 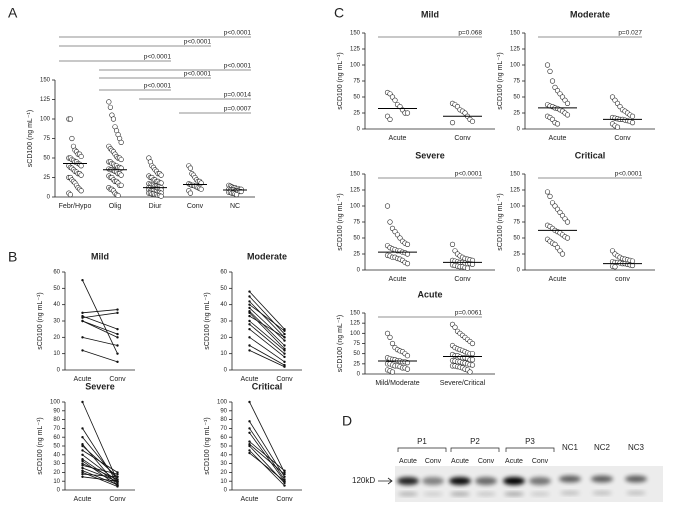 What do you see at coordinates (570, 447) in the screenshot?
I see `control-label: NC1` at bounding box center [570, 447].